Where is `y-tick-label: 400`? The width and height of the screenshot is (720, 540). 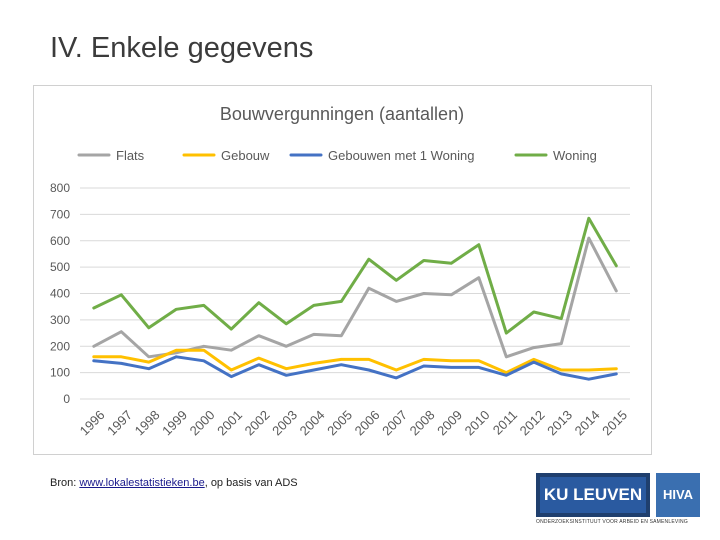
y-tick-label: 400 is located at coordinates (60, 294).